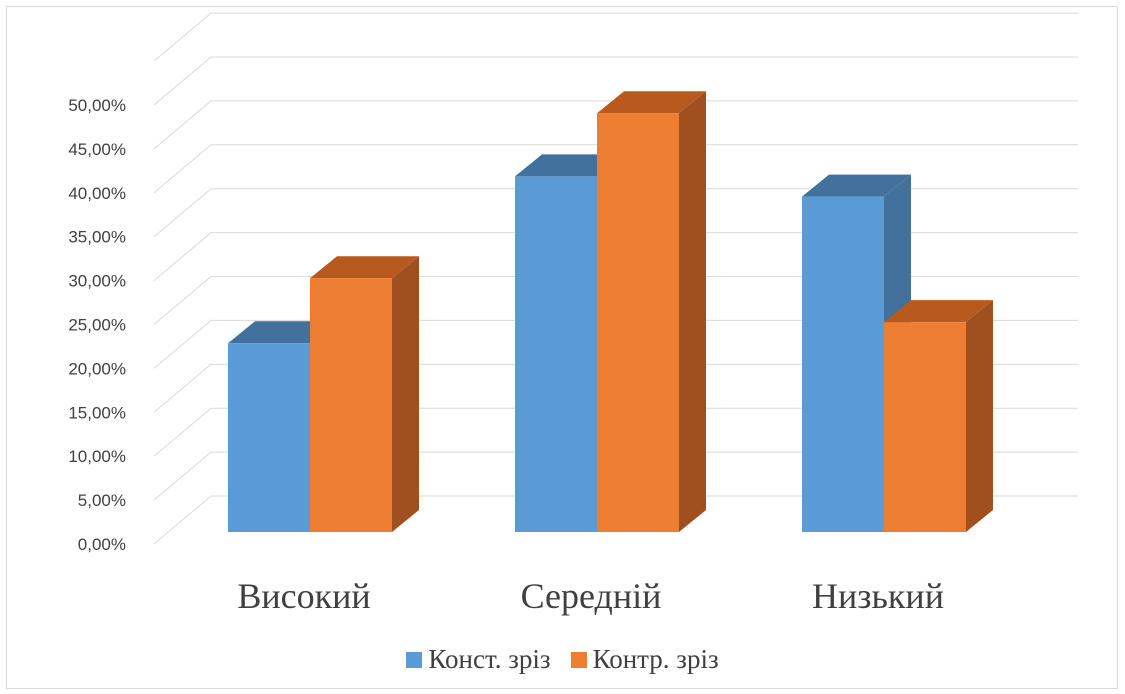 The width and height of the screenshot is (1125, 694). I want to click on category-label: Середній, so click(591, 596).